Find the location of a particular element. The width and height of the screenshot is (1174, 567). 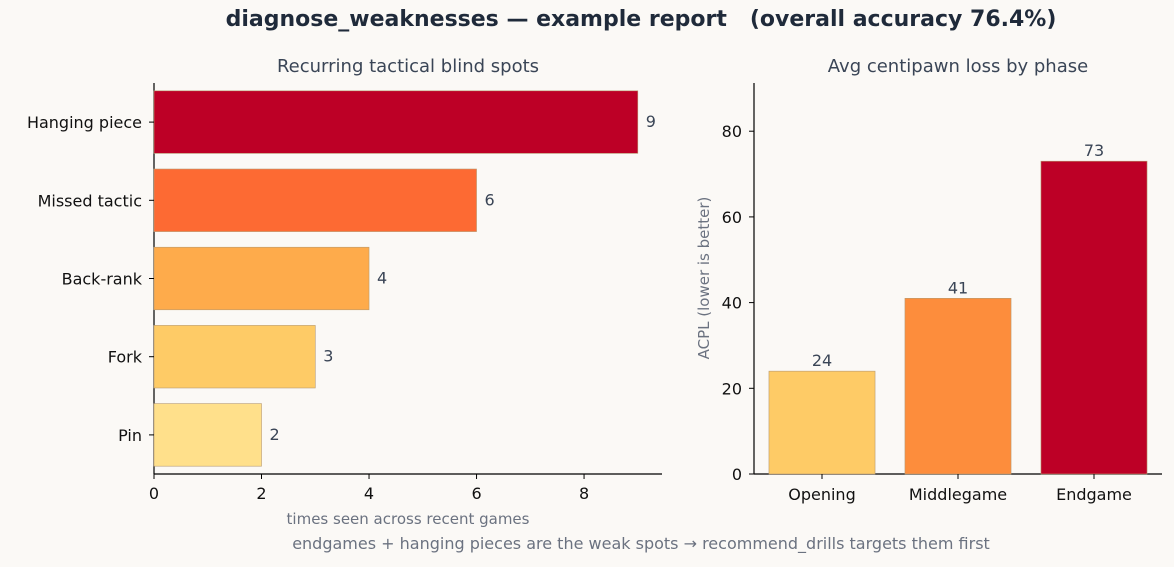

x-tick-label: Opening is located at coordinates (821, 494).